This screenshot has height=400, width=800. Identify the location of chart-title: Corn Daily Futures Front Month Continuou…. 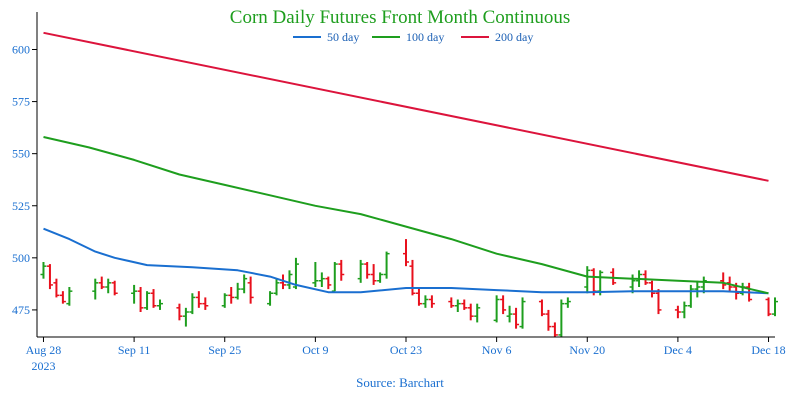
(400, 17).